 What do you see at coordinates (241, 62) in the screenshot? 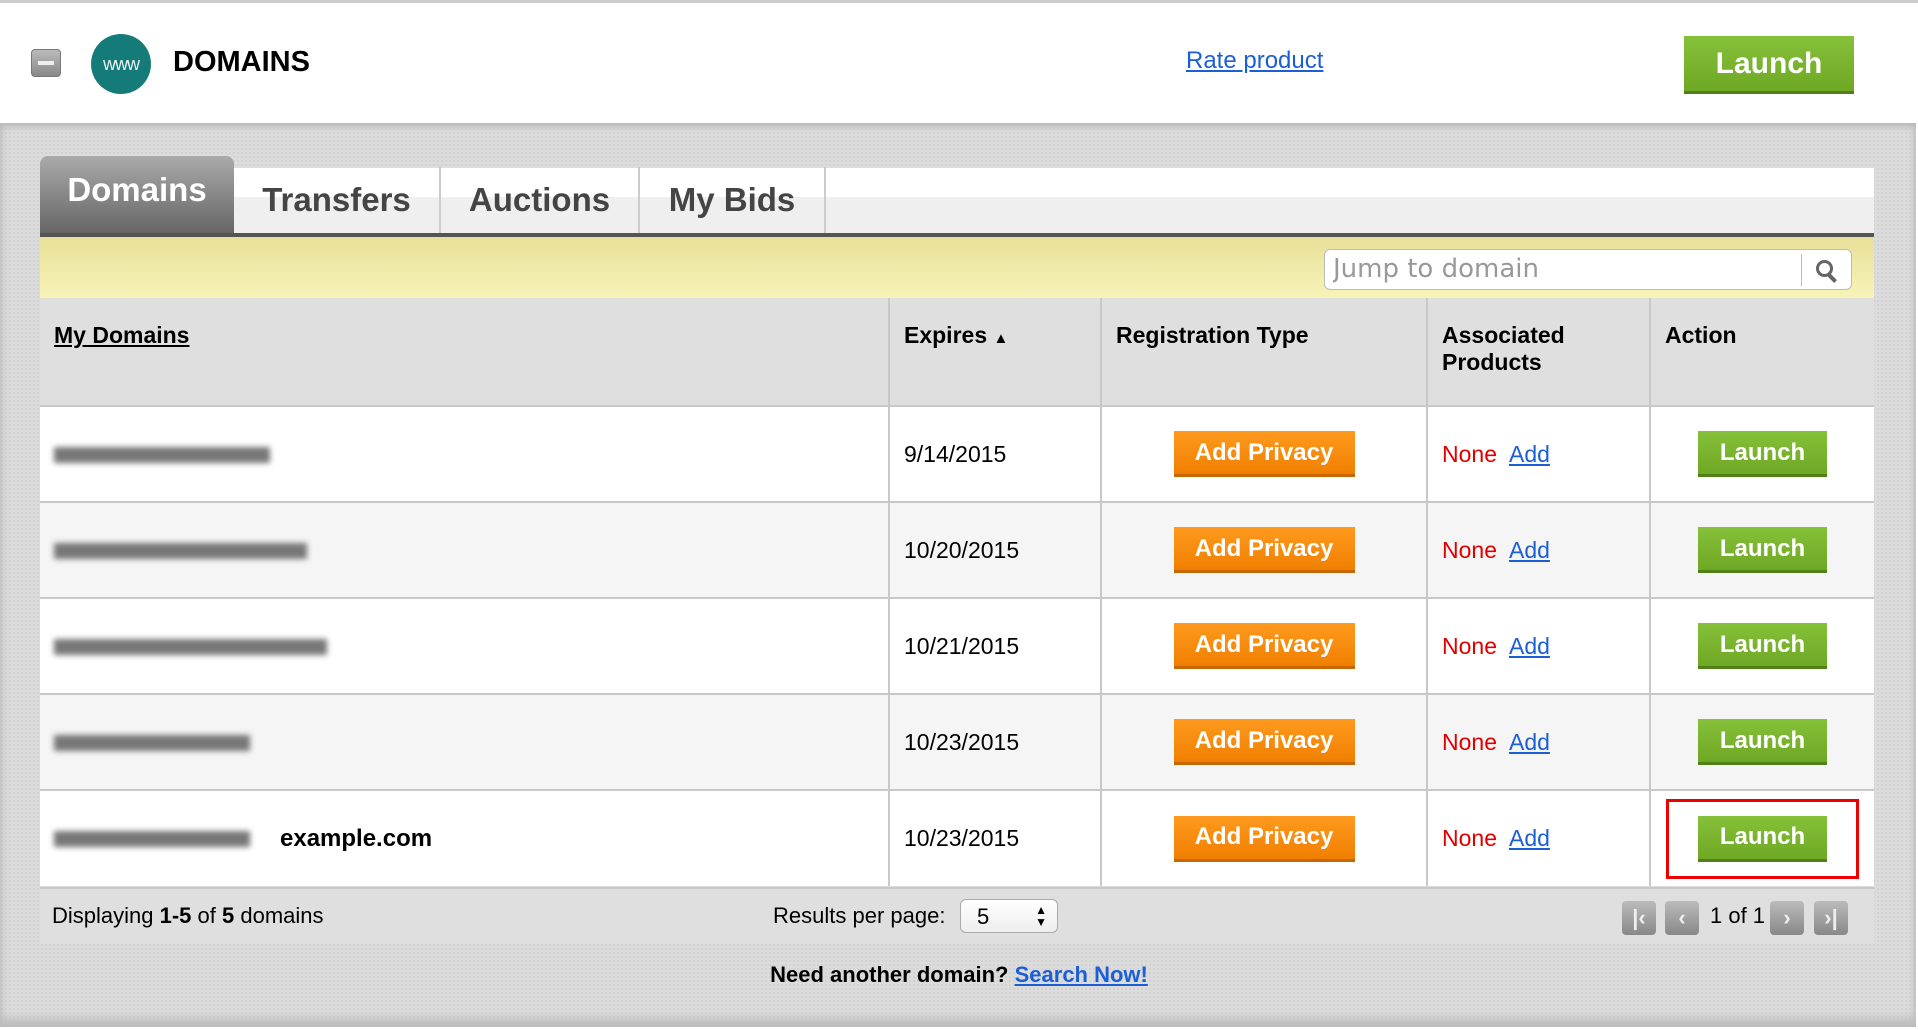
I see `page-title: DOMAINS` at bounding box center [241, 62].